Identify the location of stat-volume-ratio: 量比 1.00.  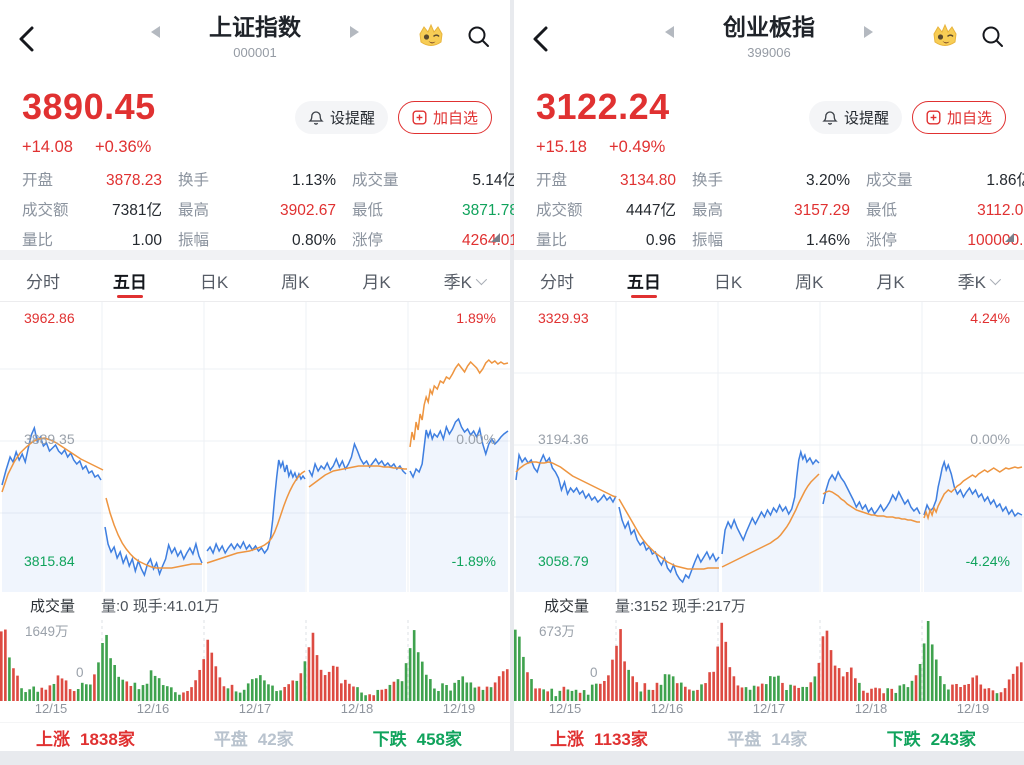
(92, 240).